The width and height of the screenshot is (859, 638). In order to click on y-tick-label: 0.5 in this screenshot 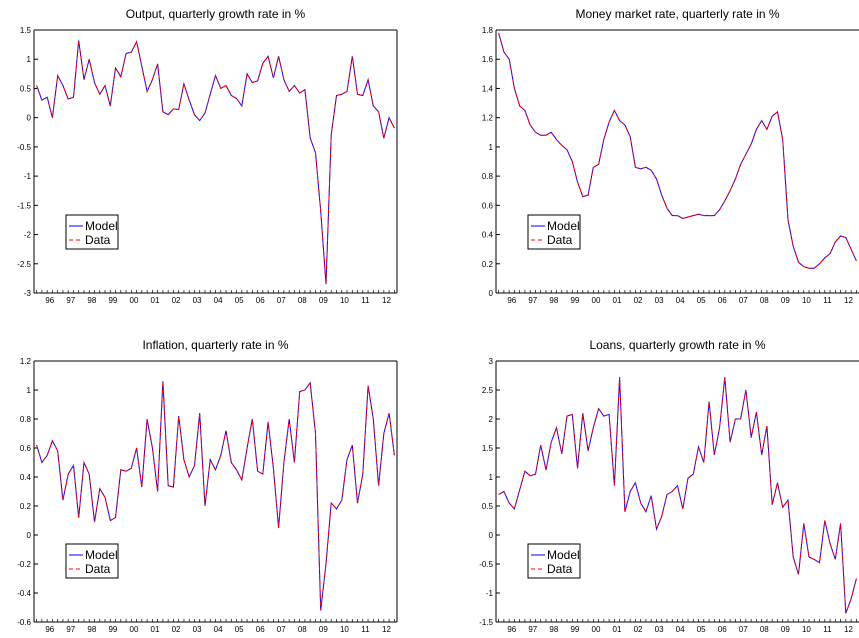, I will do `click(26, 88)`.